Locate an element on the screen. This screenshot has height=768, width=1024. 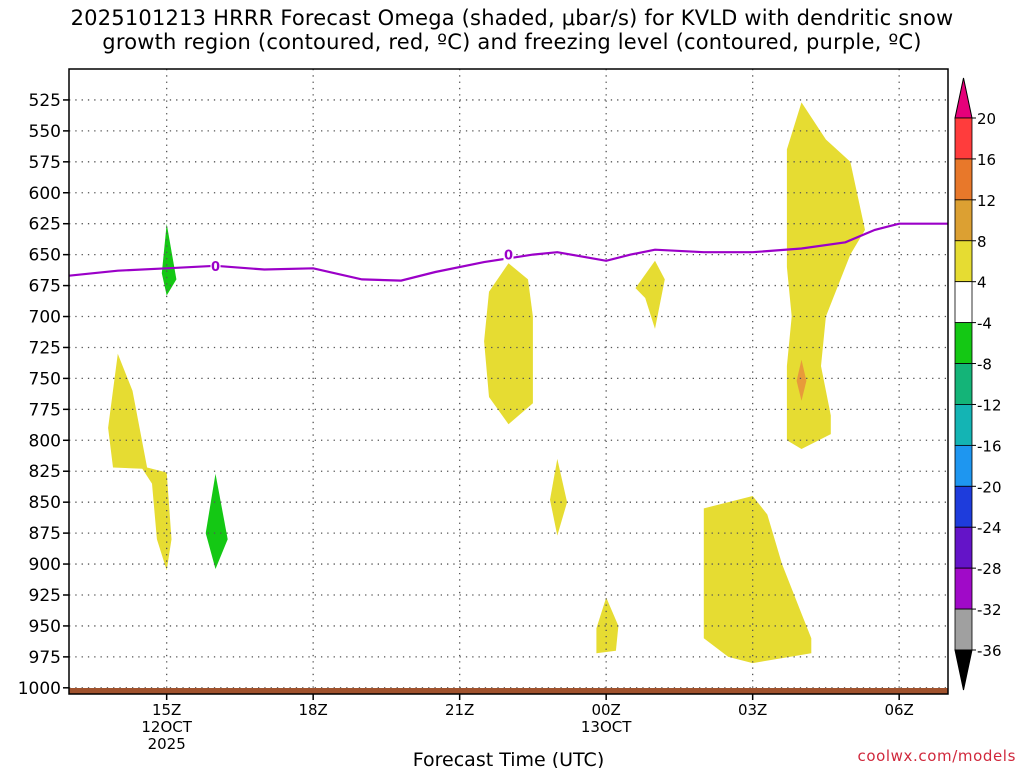
freezing-level-line is located at coordinates (508, 252).